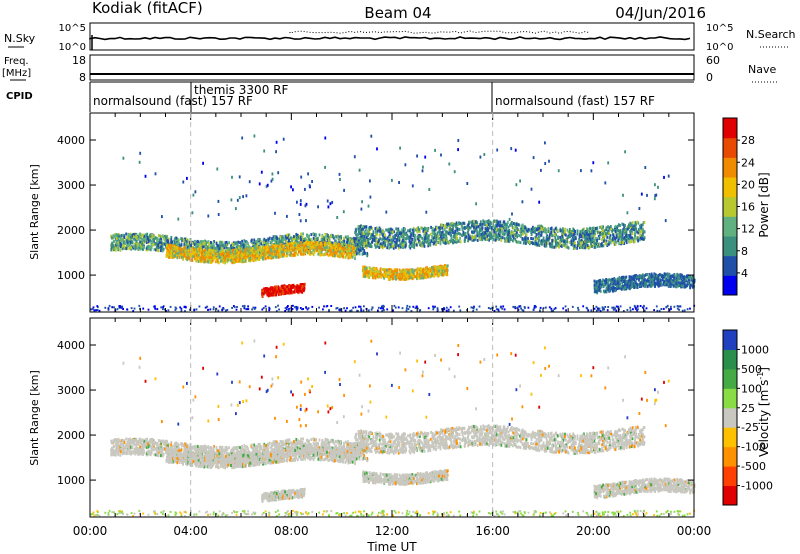 The image size is (800, 554). Describe the element at coordinates (16, 73) in the screenshot. I see `freq-label-2: [MHz]` at that location.